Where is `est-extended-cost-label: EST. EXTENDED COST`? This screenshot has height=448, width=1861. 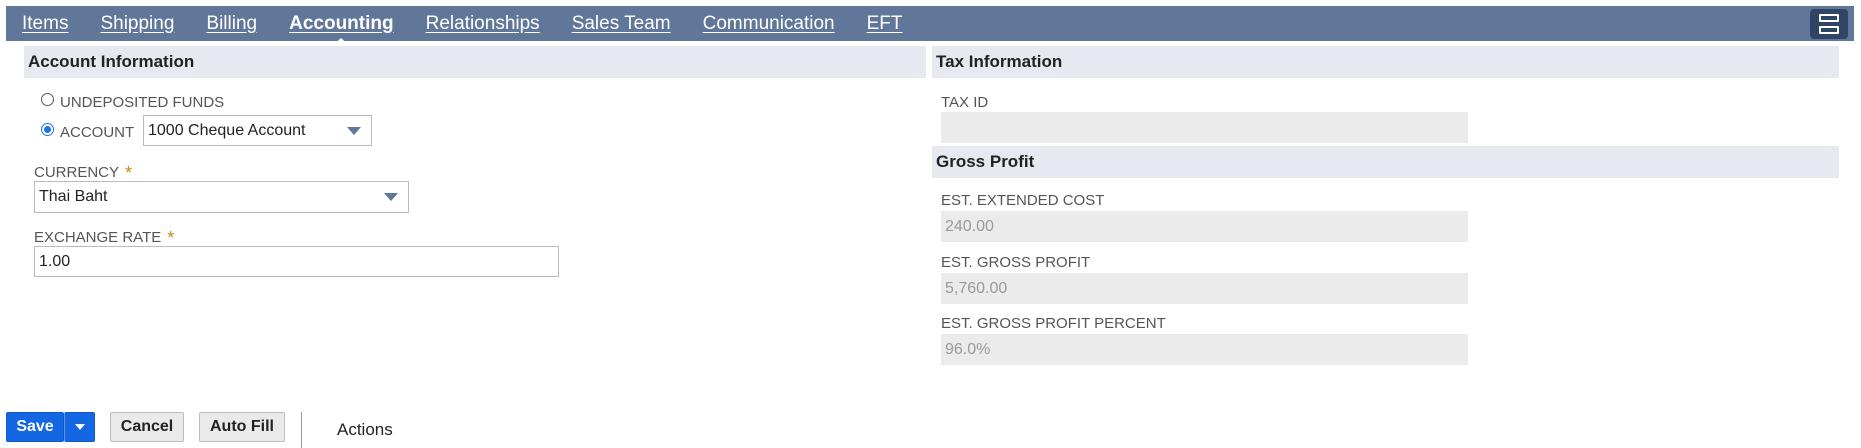 est-extended-cost-label: EST. EXTENDED COST is located at coordinates (1023, 200).